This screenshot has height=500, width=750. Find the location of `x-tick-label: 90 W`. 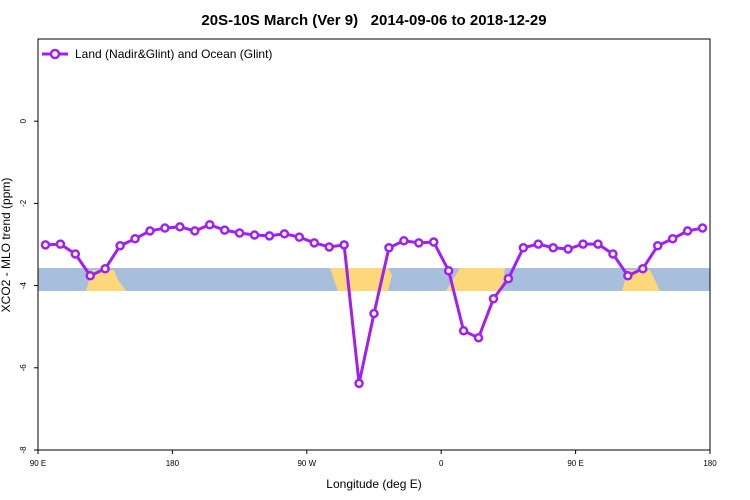

x-tick-label: 90 W is located at coordinates (306, 463).